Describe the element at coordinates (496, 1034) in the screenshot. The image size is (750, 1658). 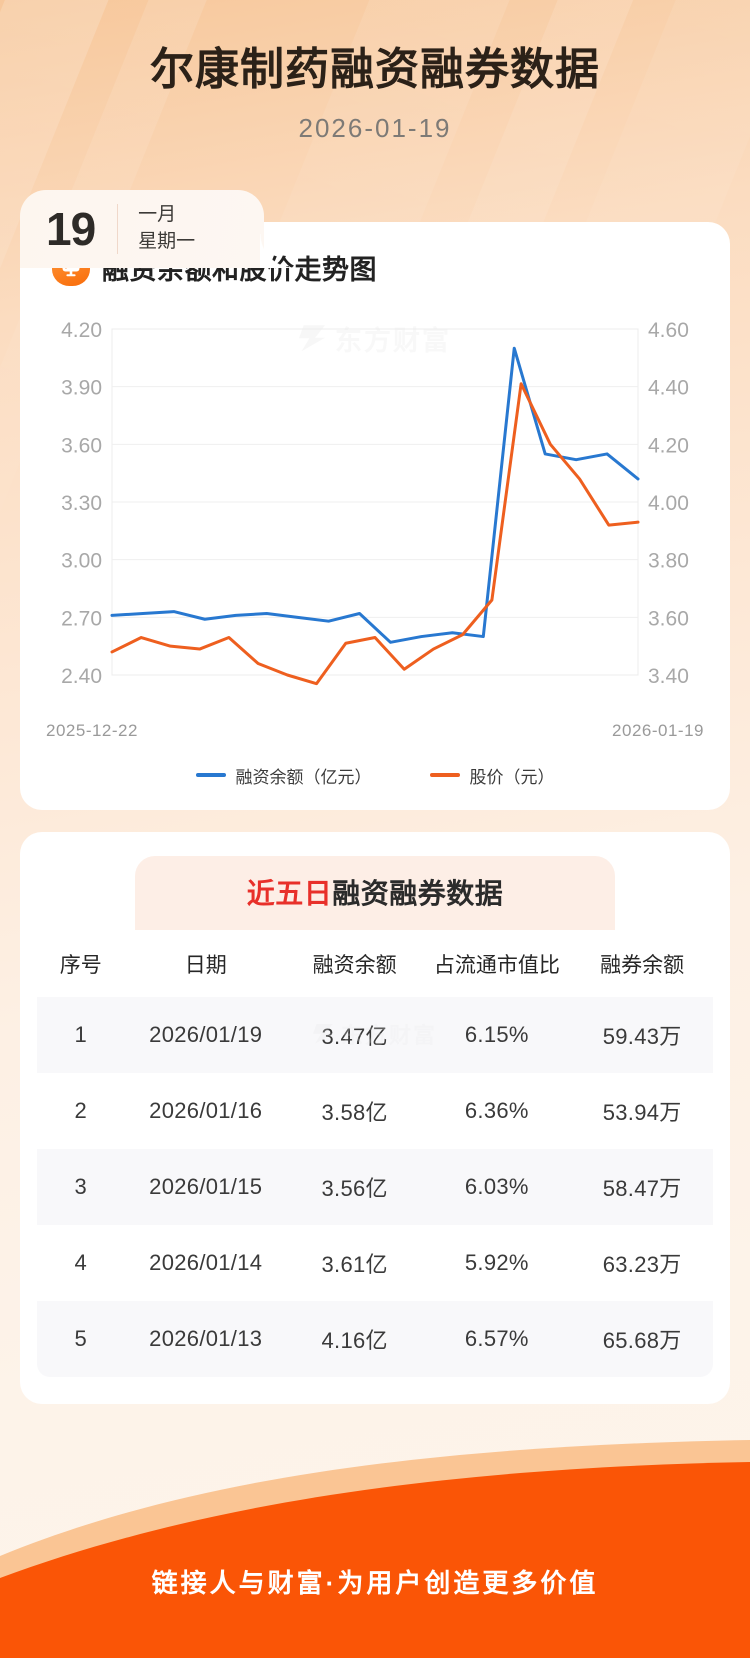
I see `cell-market-pct: 6.15%` at that location.